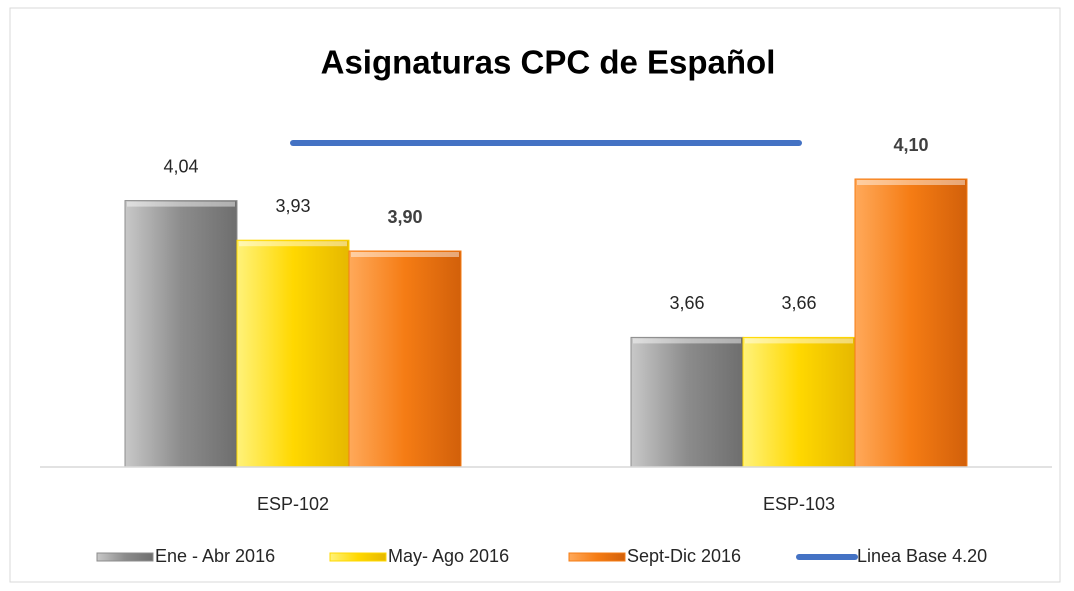  I want to click on chart-title: Asignaturas CPC de Español, so click(548, 62).